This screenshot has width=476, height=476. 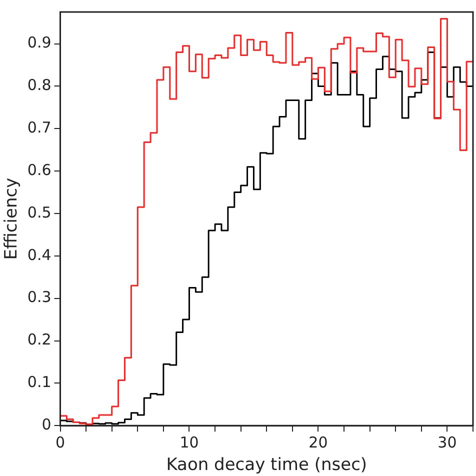 What do you see at coordinates (39, 127) in the screenshot?
I see `y-tick-label: 0.7` at bounding box center [39, 127].